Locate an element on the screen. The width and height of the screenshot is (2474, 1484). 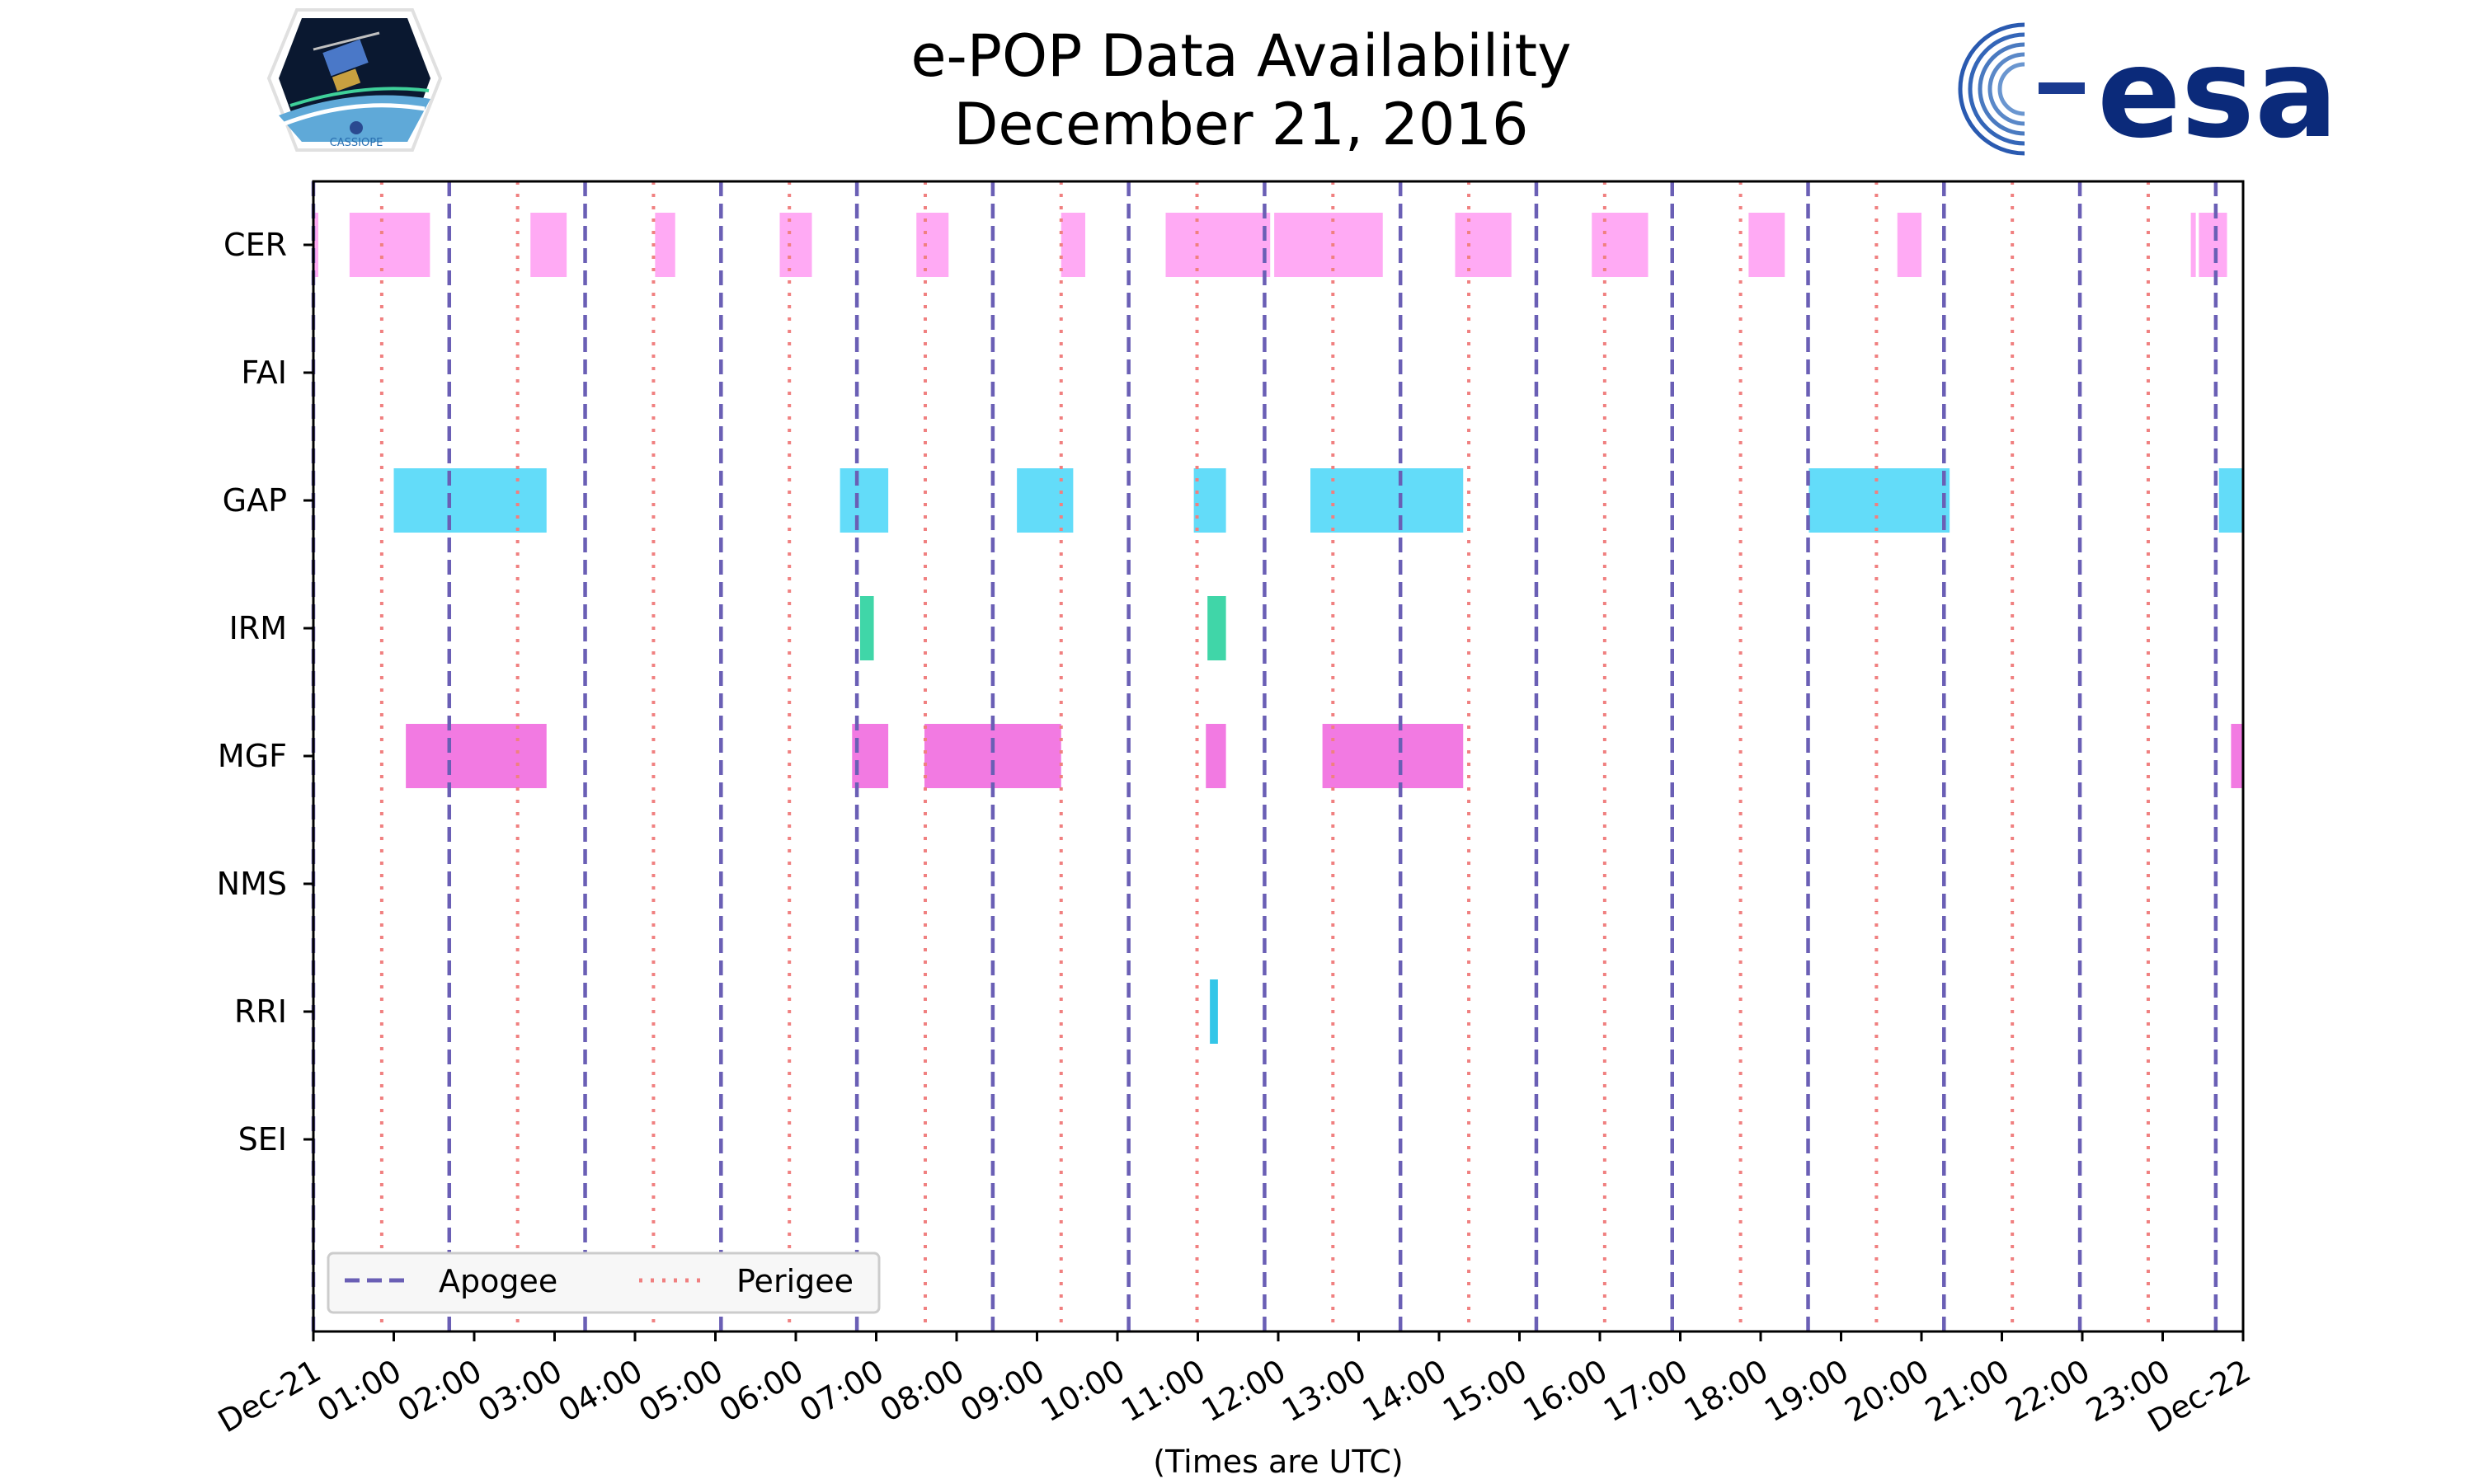
x-tick-label-8: 08:00 is located at coordinates (922, 1390).